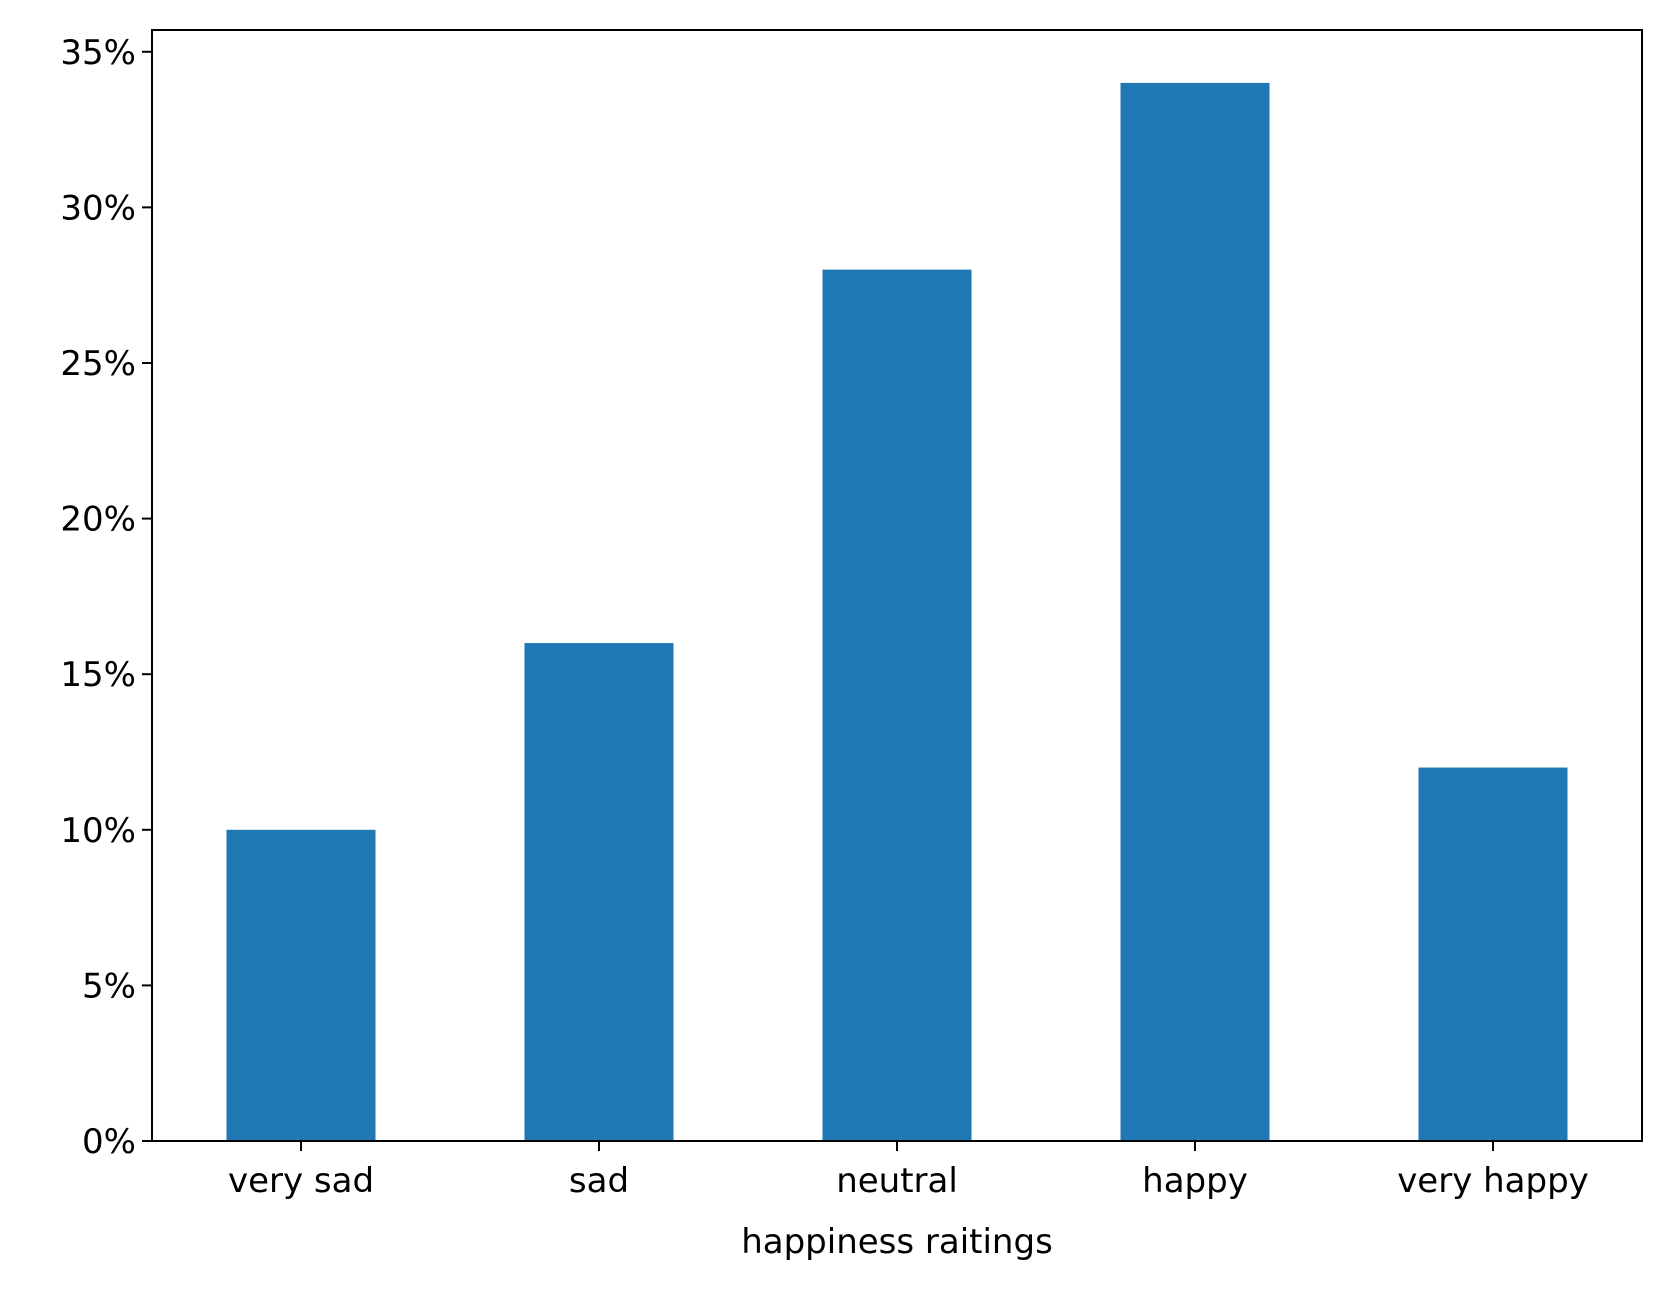  Describe the element at coordinates (897, 1181) in the screenshot. I see `x-tick-label: neutral` at that location.